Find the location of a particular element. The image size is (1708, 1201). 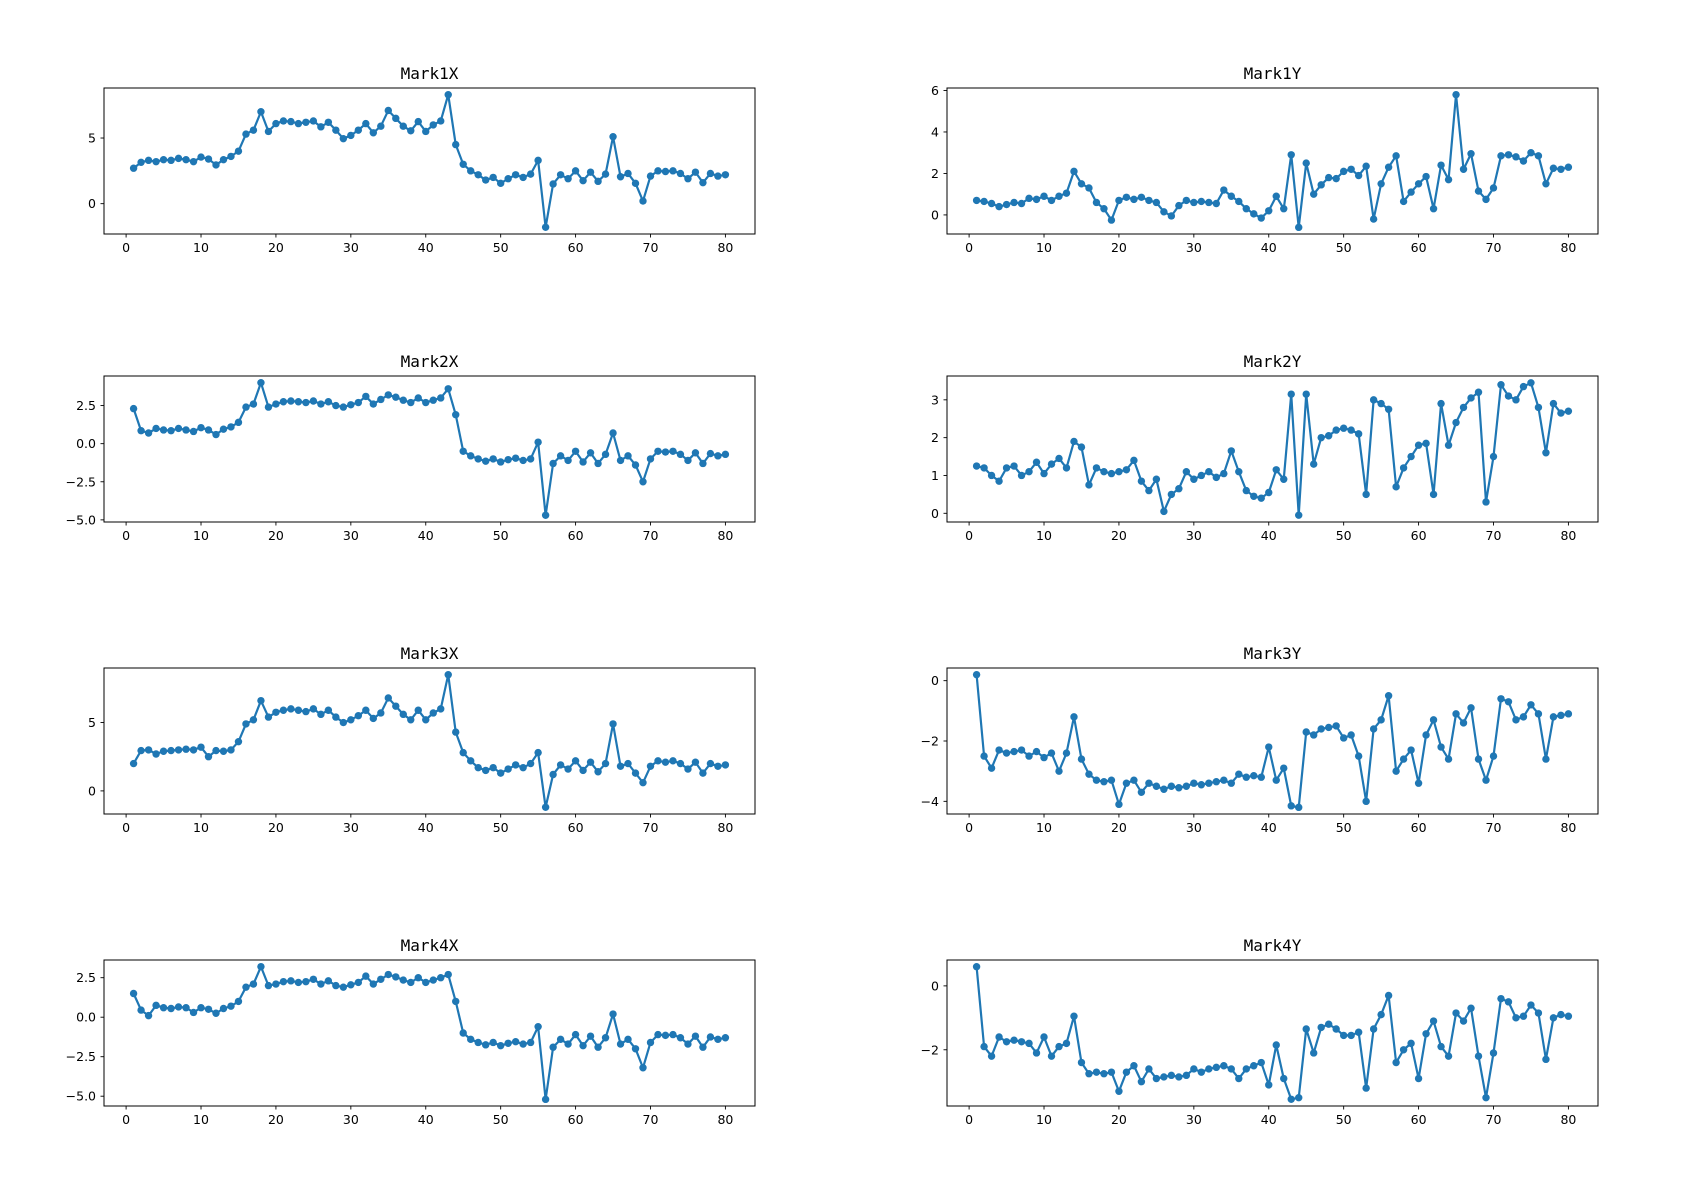

axes-frame is located at coordinates (1272, 1033).